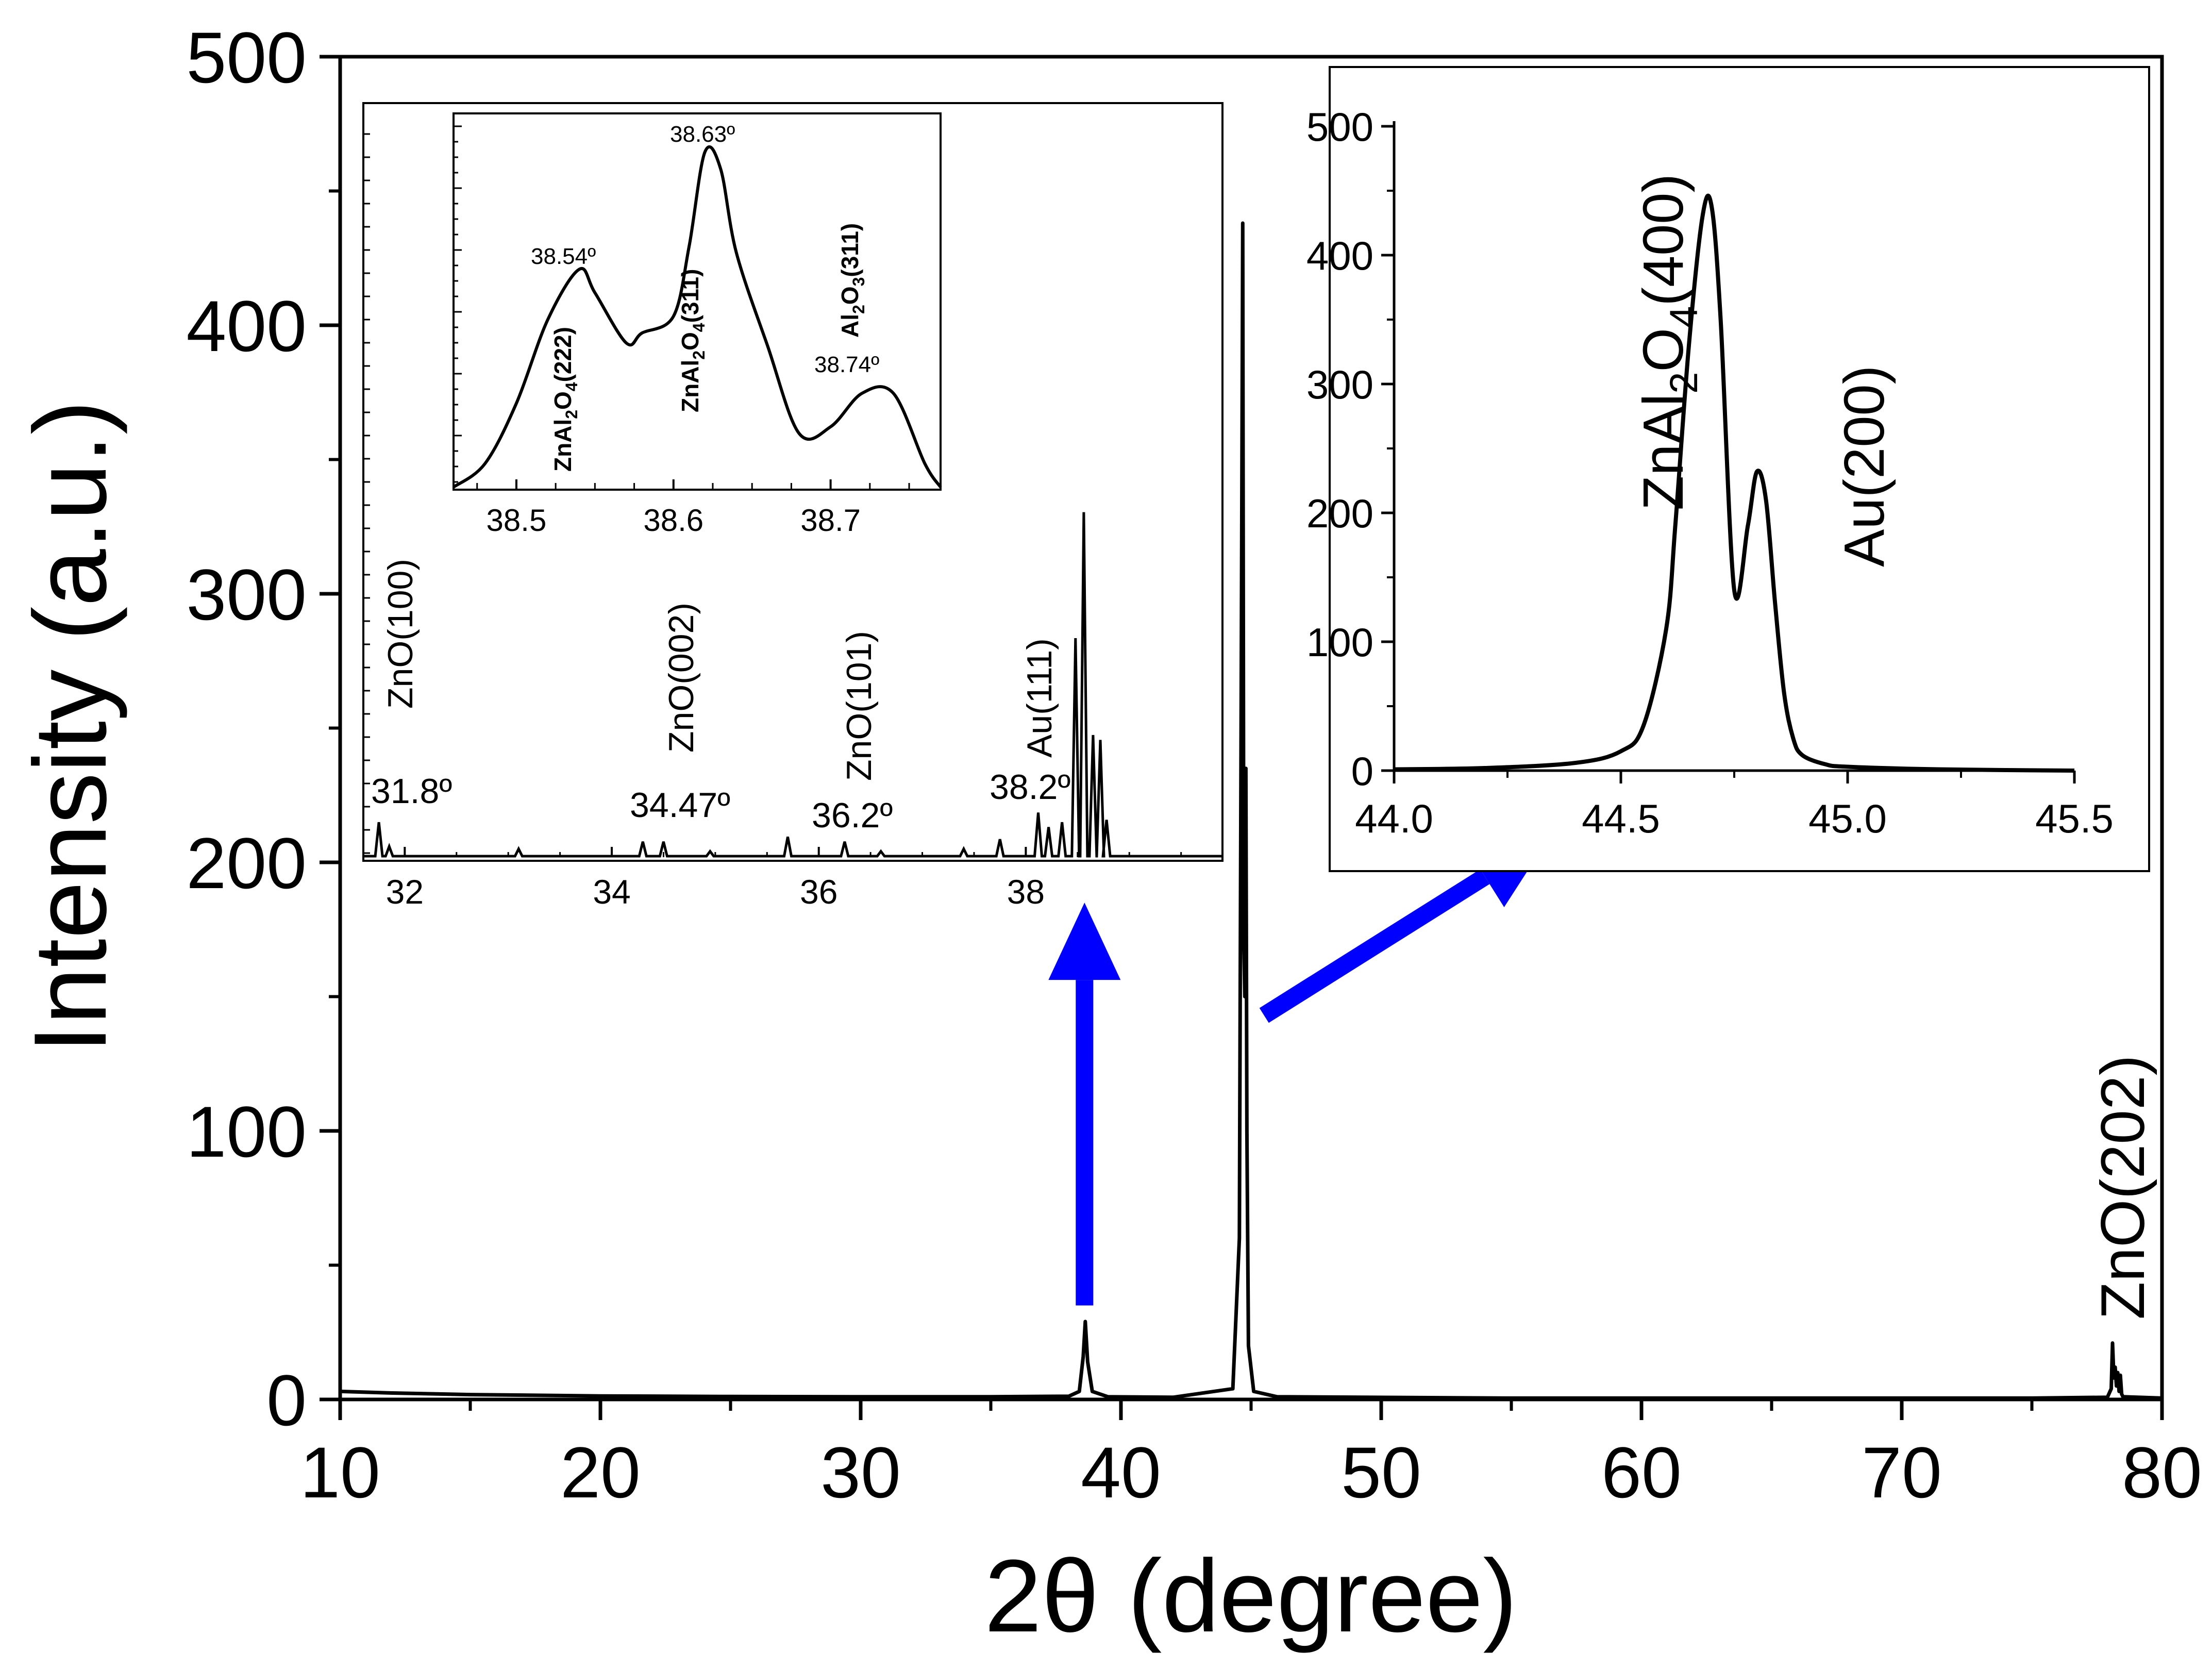 The image size is (2212, 1668). Describe the element at coordinates (1084, 942) in the screenshot. I see `arrow-head` at that location.